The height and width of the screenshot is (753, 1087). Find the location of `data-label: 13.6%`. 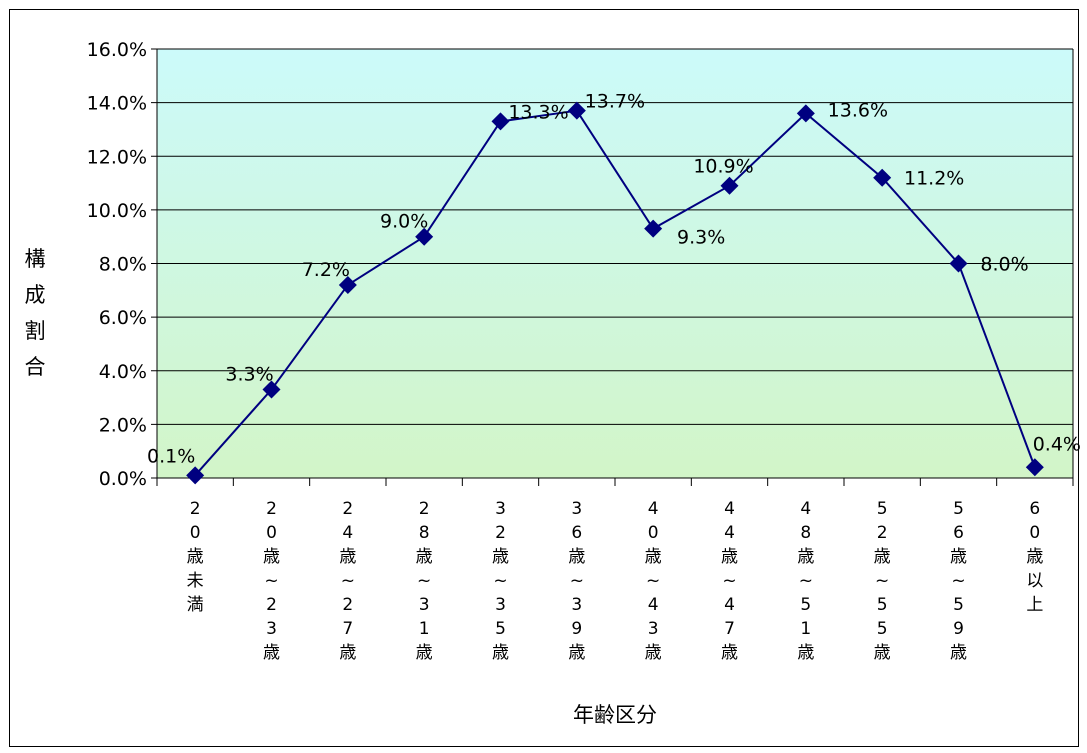

data-label: 13.6% is located at coordinates (858, 110).